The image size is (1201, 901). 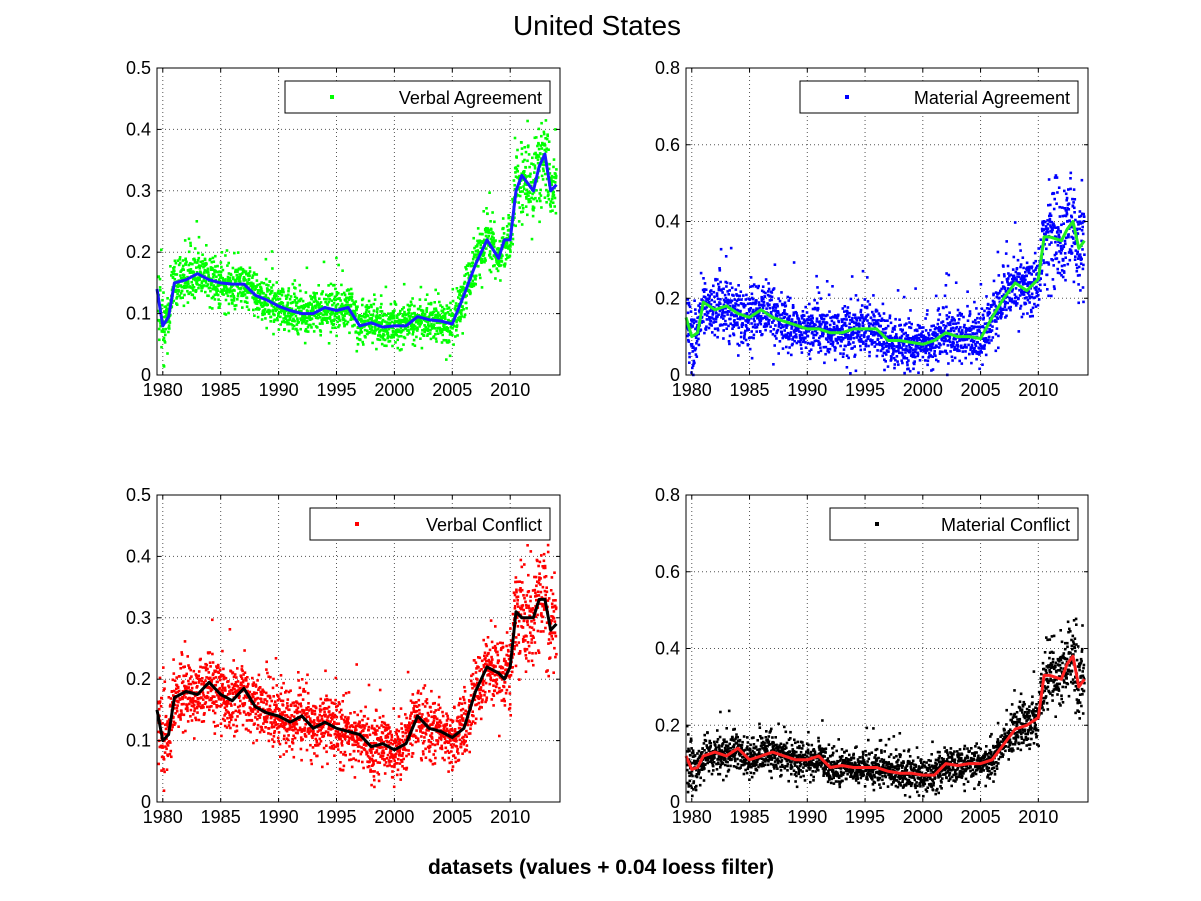 I want to click on x-tick-label: 1980, so click(x=163, y=390).